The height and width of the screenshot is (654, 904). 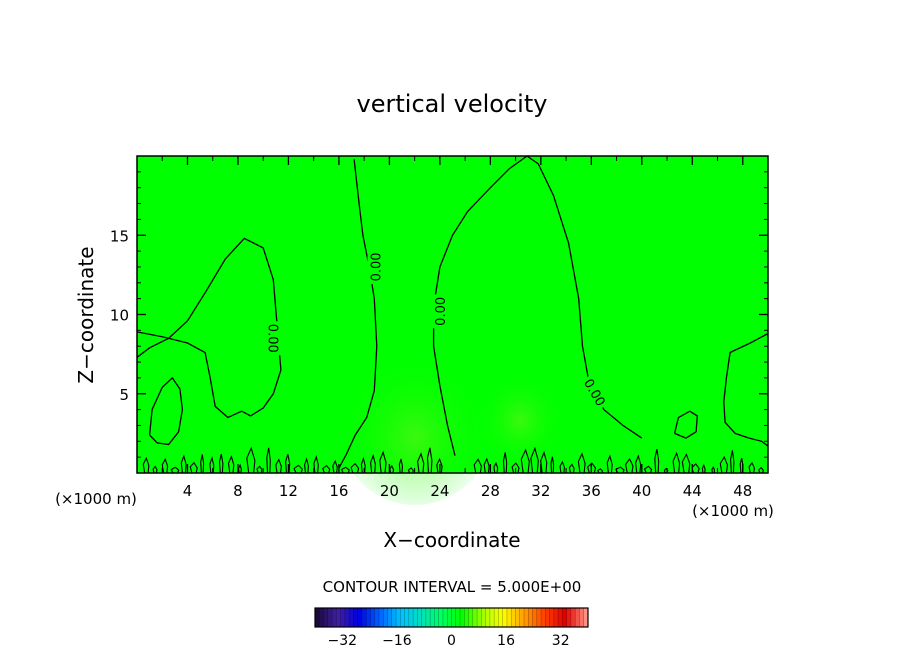 What do you see at coordinates (452, 587) in the screenshot?
I see `contour-interval-text: CONTOUR INTERVAL = 5.000E+00` at bounding box center [452, 587].